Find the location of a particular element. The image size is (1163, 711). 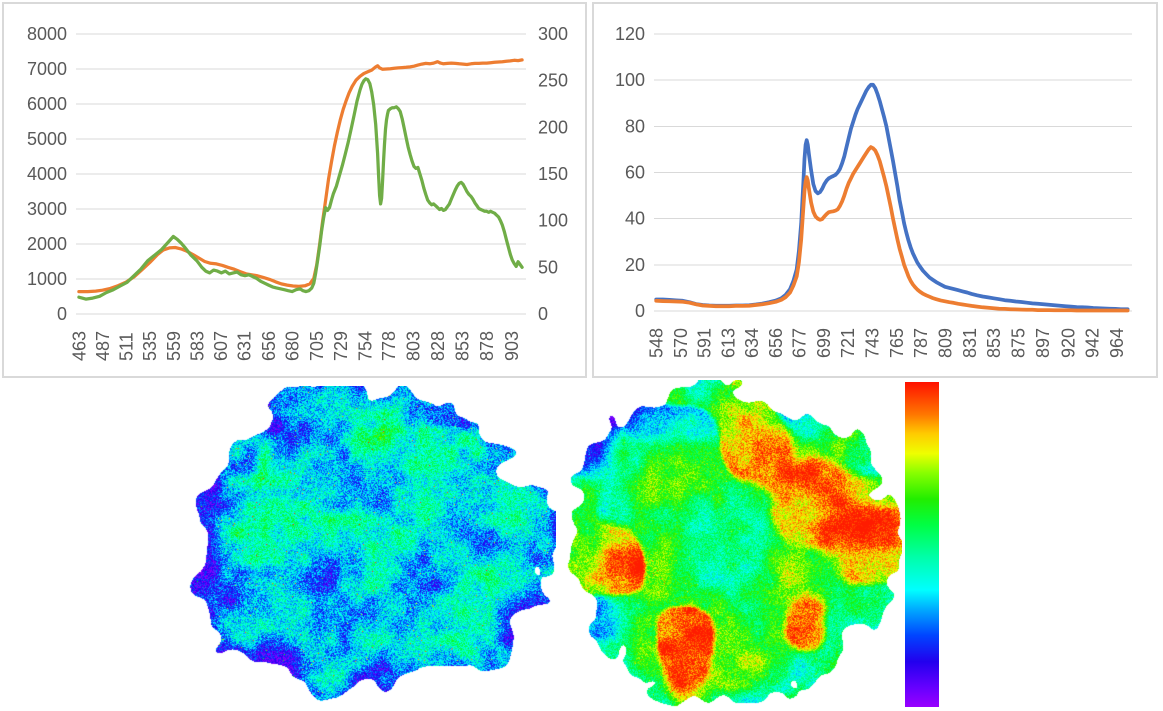

svg-text: 809 is located at coordinates (946, 343).